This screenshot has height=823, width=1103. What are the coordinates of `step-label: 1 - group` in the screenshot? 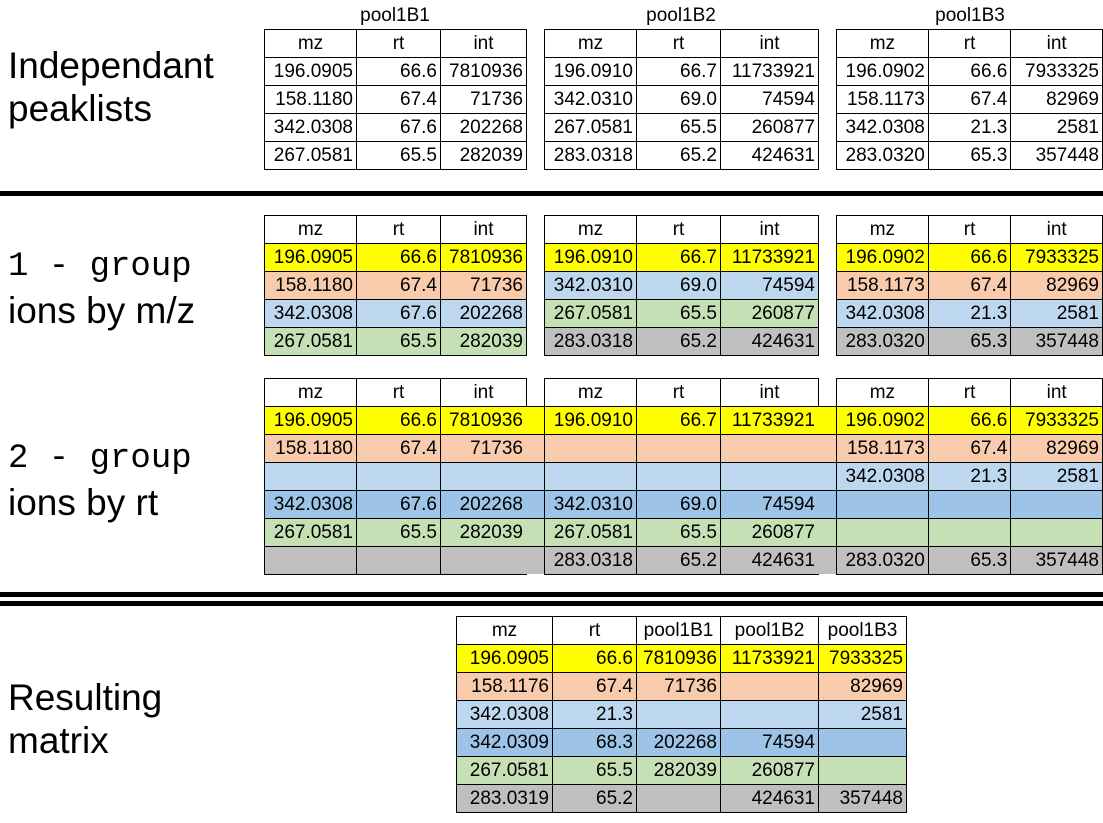 It's located at (100, 267).